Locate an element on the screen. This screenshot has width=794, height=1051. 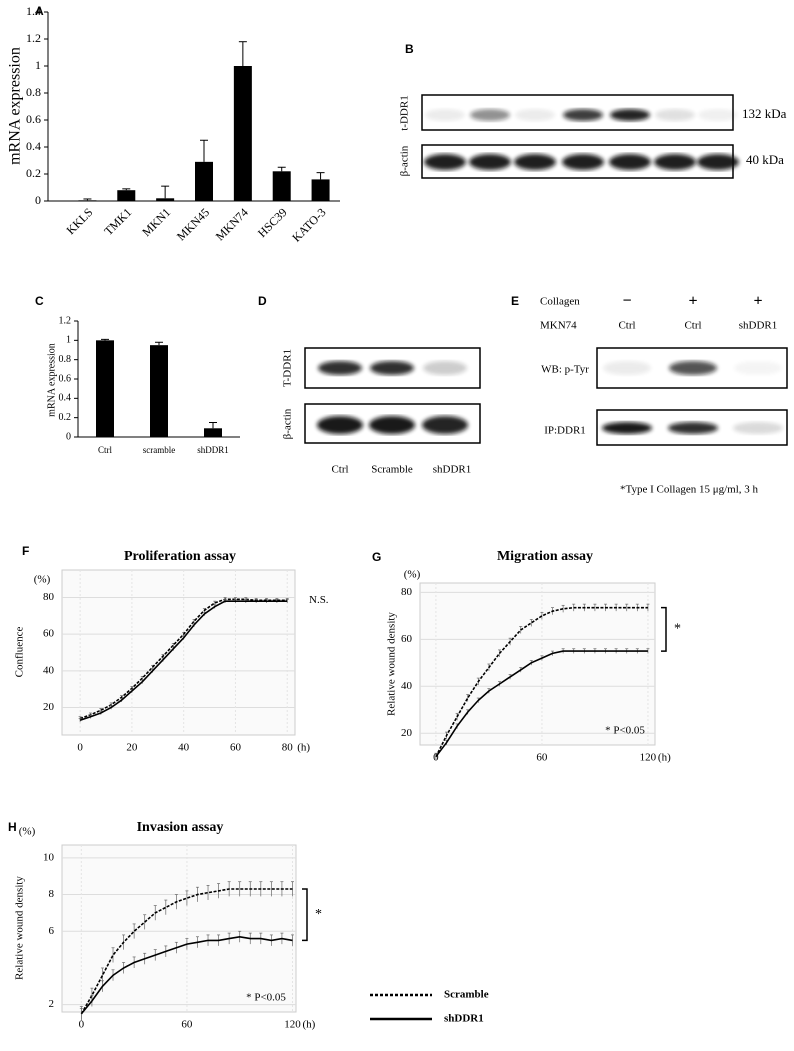
chart-title: Proliferation assay is located at coordinates (180, 556).